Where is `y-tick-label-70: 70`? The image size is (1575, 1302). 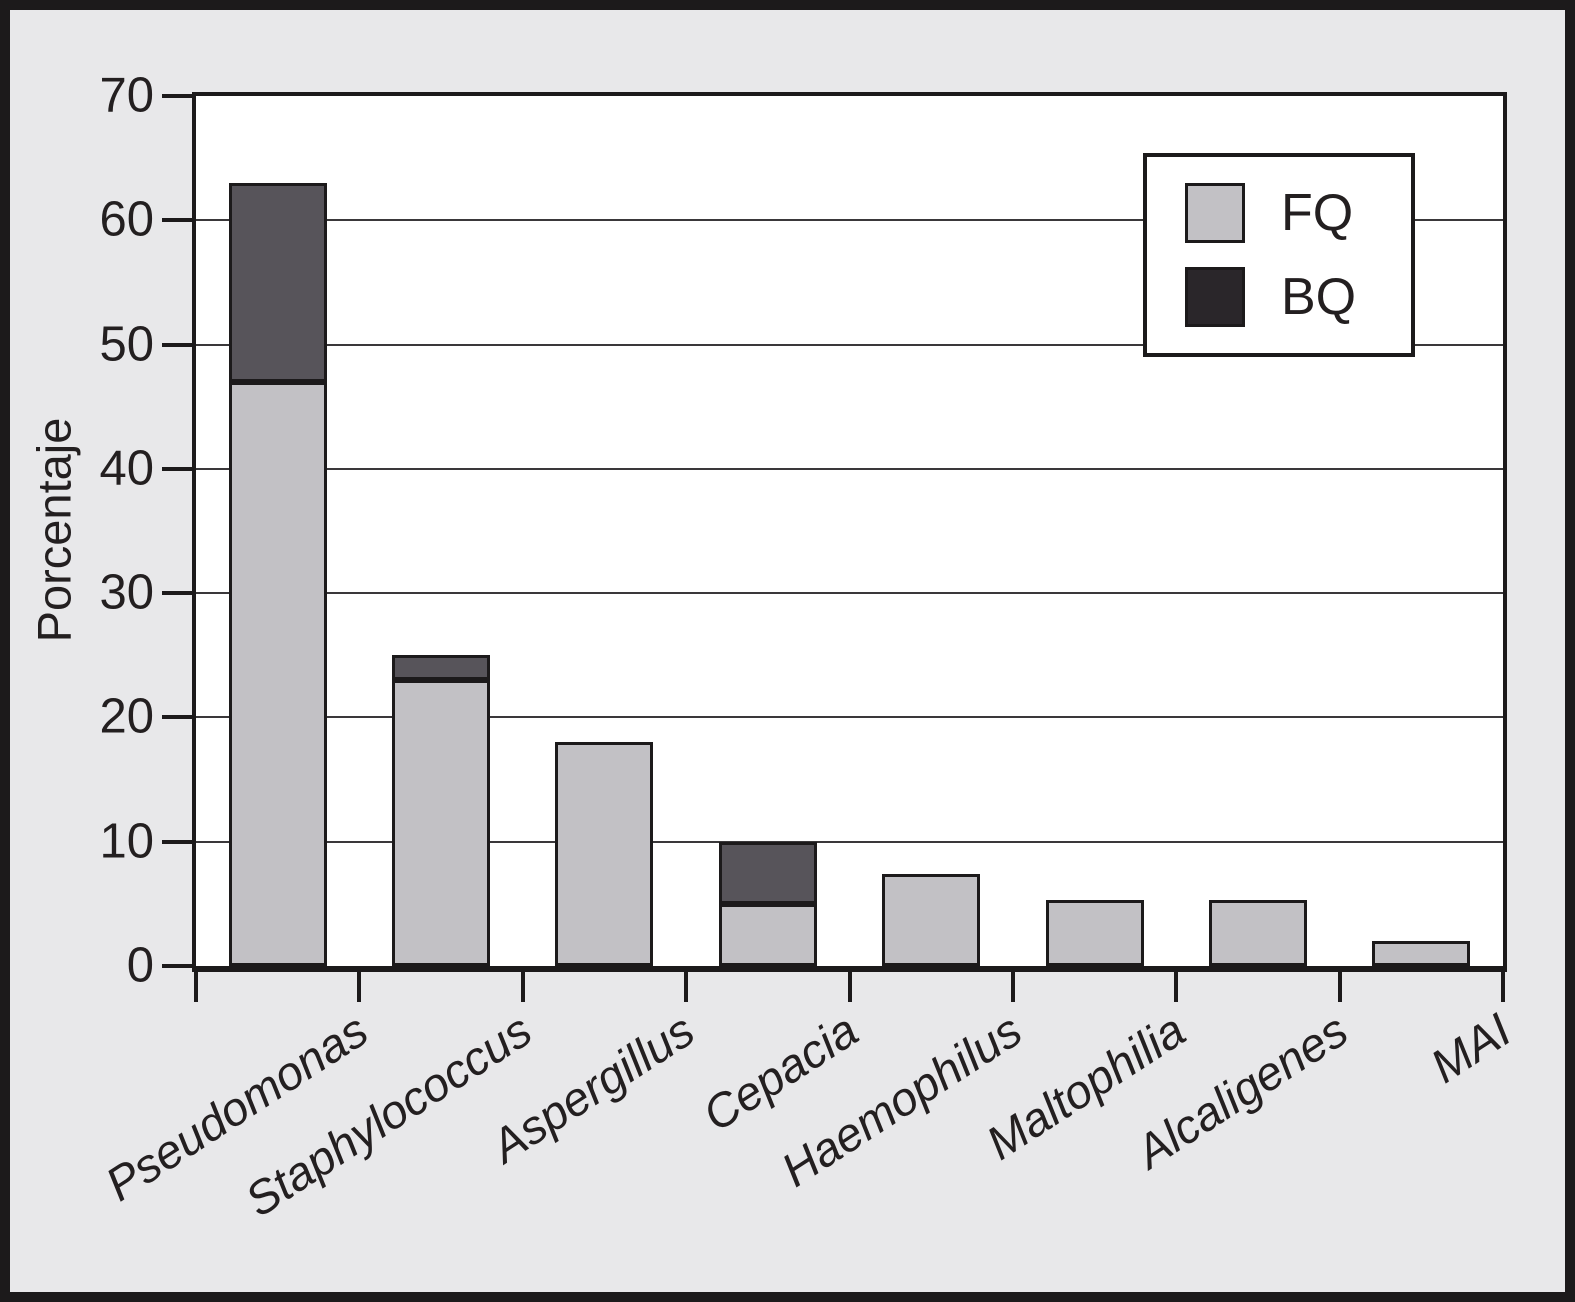 y-tick-label-70: 70 is located at coordinates (126, 95).